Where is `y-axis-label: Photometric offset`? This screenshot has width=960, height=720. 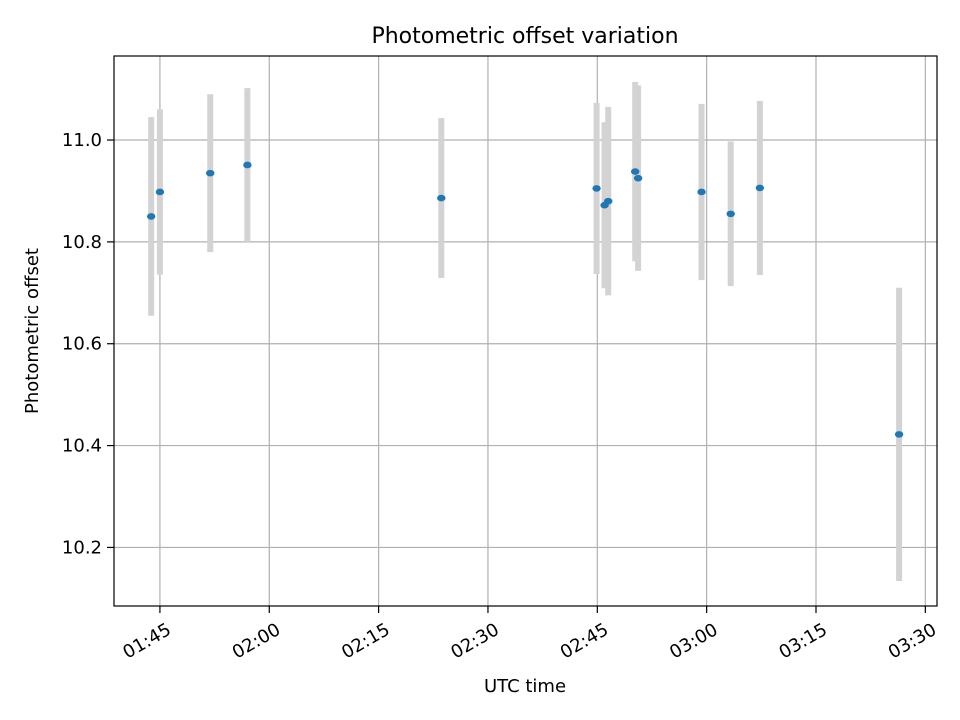
y-axis-label: Photometric offset is located at coordinates (32, 331).